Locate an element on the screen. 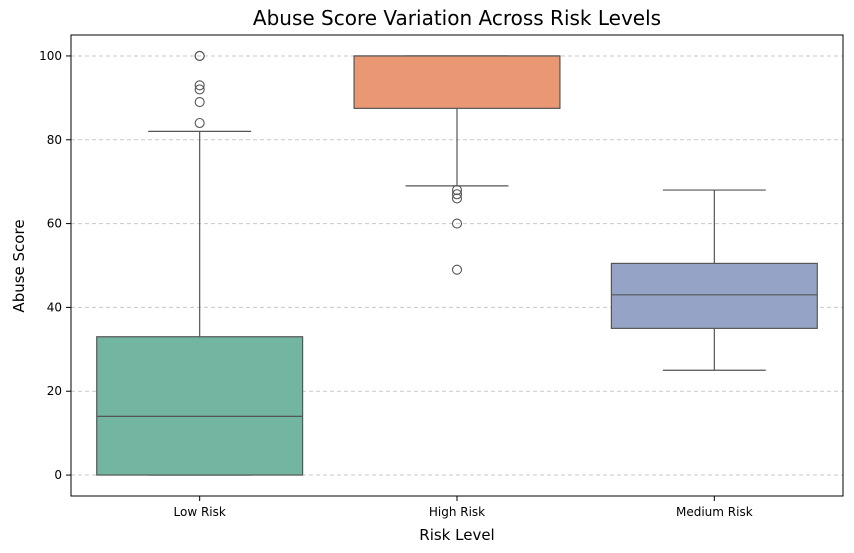 The width and height of the screenshot is (854, 553). y-tick-label: 100 is located at coordinates (50, 56).